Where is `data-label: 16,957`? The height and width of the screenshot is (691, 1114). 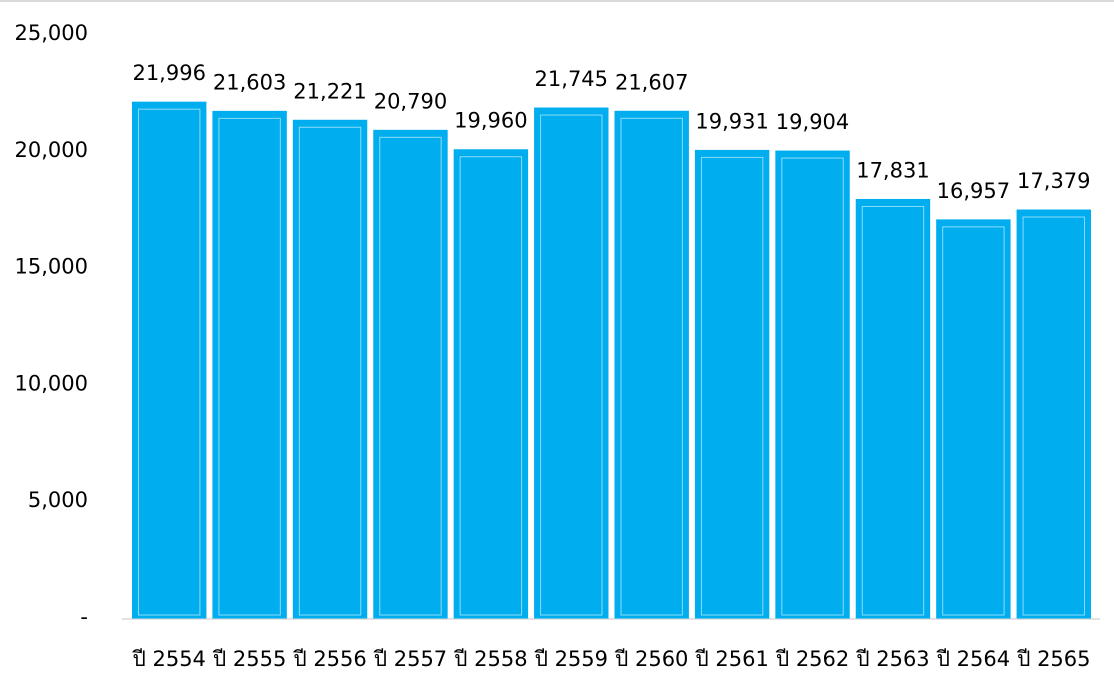 data-label: 16,957 is located at coordinates (973, 191).